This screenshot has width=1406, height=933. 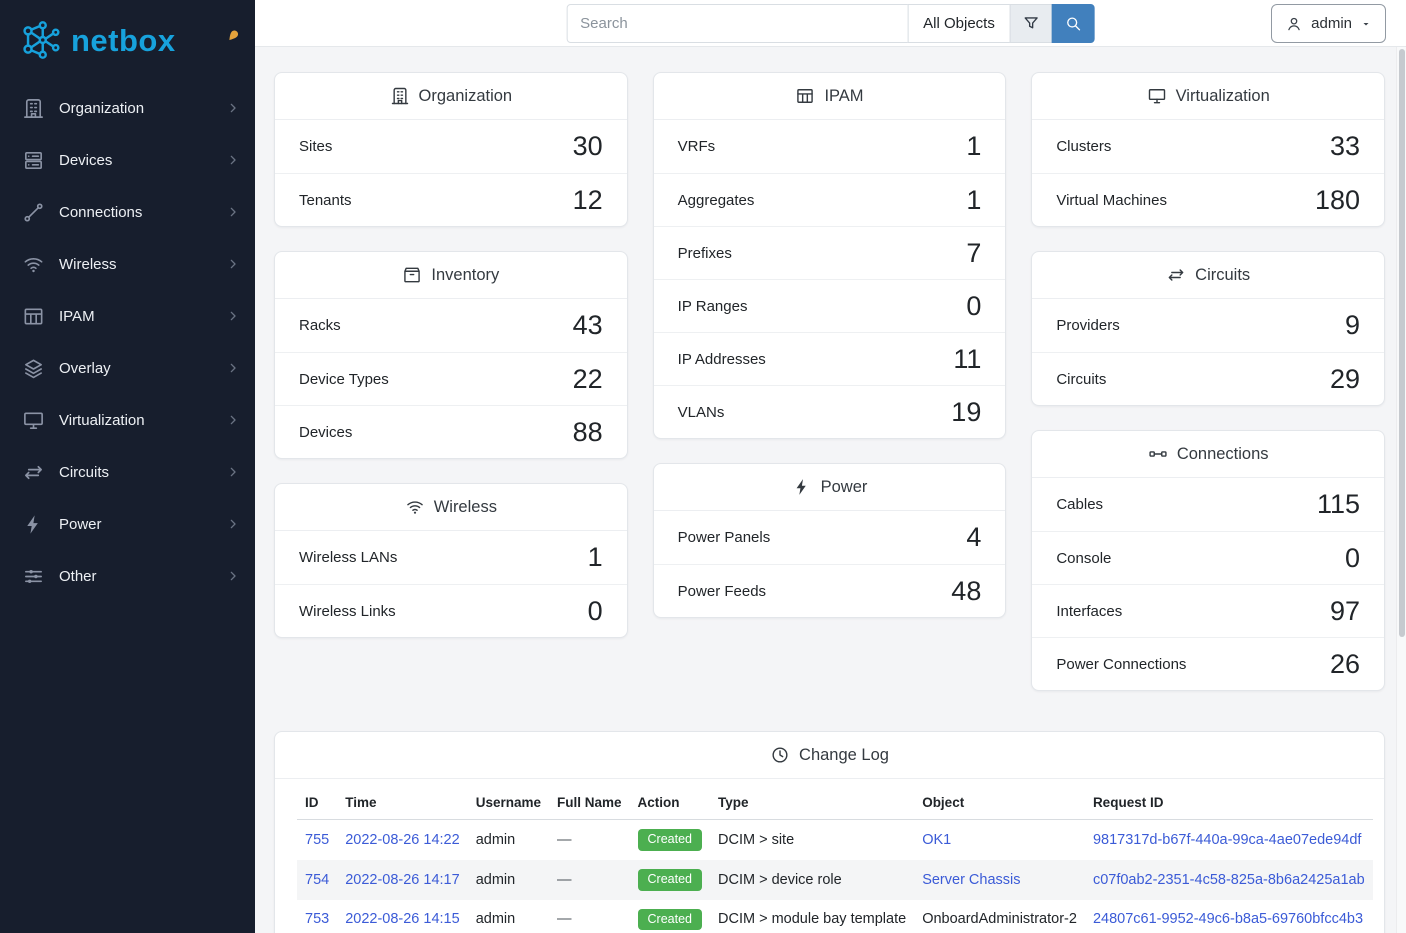 What do you see at coordinates (1345, 663) in the screenshot?
I see `stat-value: 26` at bounding box center [1345, 663].